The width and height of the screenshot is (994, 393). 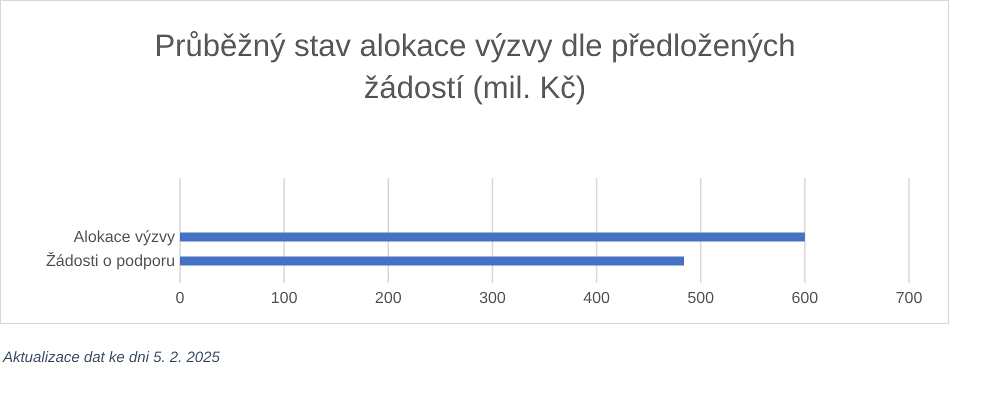 What do you see at coordinates (124, 237) in the screenshot?
I see `y-tick-label: Alokace výzvy` at bounding box center [124, 237].